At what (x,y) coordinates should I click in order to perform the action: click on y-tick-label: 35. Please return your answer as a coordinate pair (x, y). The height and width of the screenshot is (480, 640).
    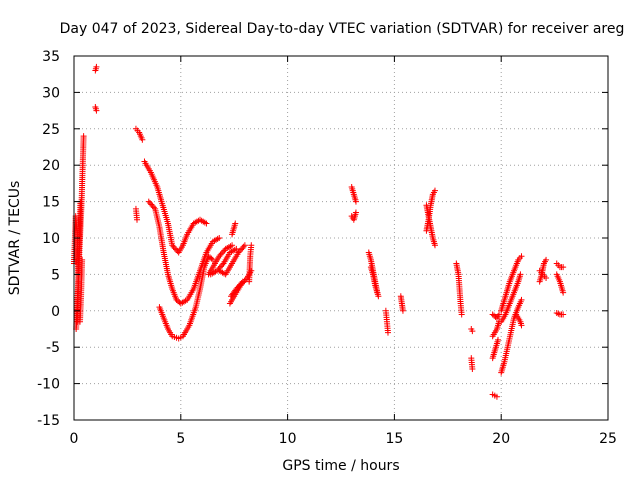
    Looking at the image, I should click on (51, 57).